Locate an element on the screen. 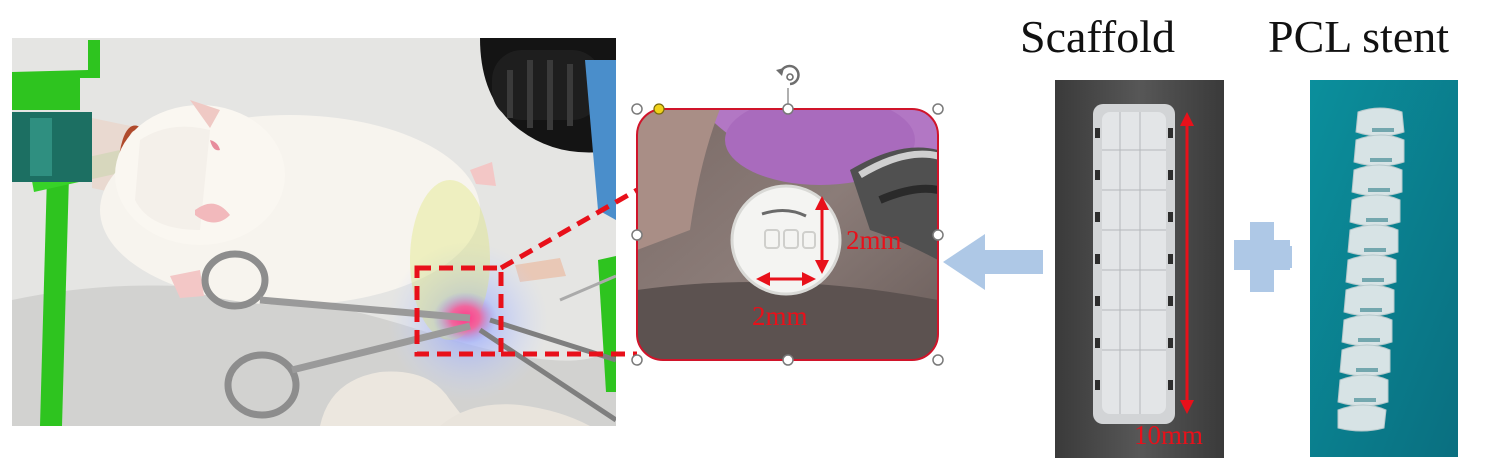  scaffold-photo is located at coordinates (1139, 269).